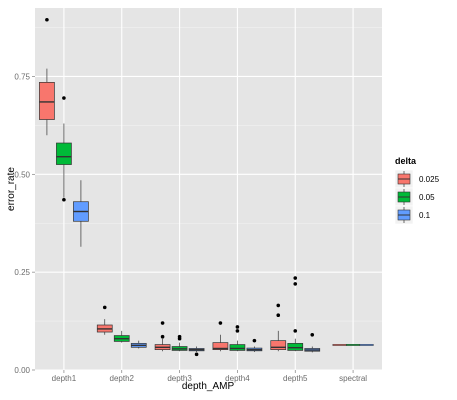 The image size is (457, 400). What do you see at coordinates (104, 320) in the screenshot?
I see `box-depth2-delta-0.025` at bounding box center [104, 320].